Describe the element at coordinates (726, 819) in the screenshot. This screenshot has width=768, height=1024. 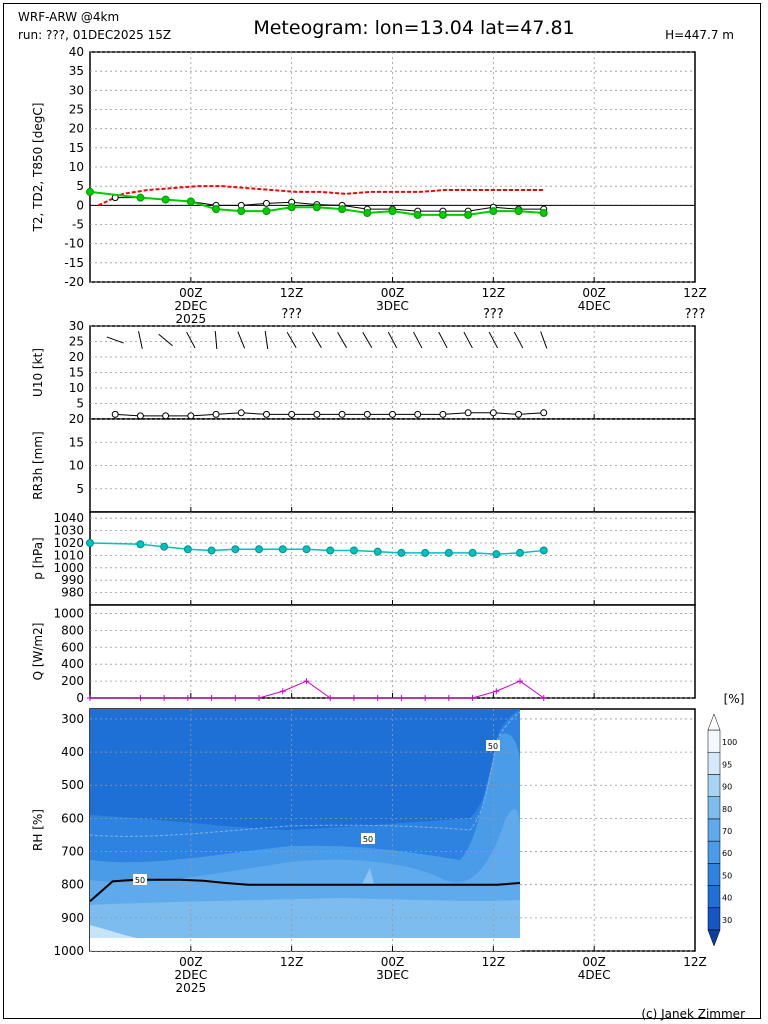
I see `rh-colorbar: 30 40 50 60 70 80 90 95 100 [%]` at that location.